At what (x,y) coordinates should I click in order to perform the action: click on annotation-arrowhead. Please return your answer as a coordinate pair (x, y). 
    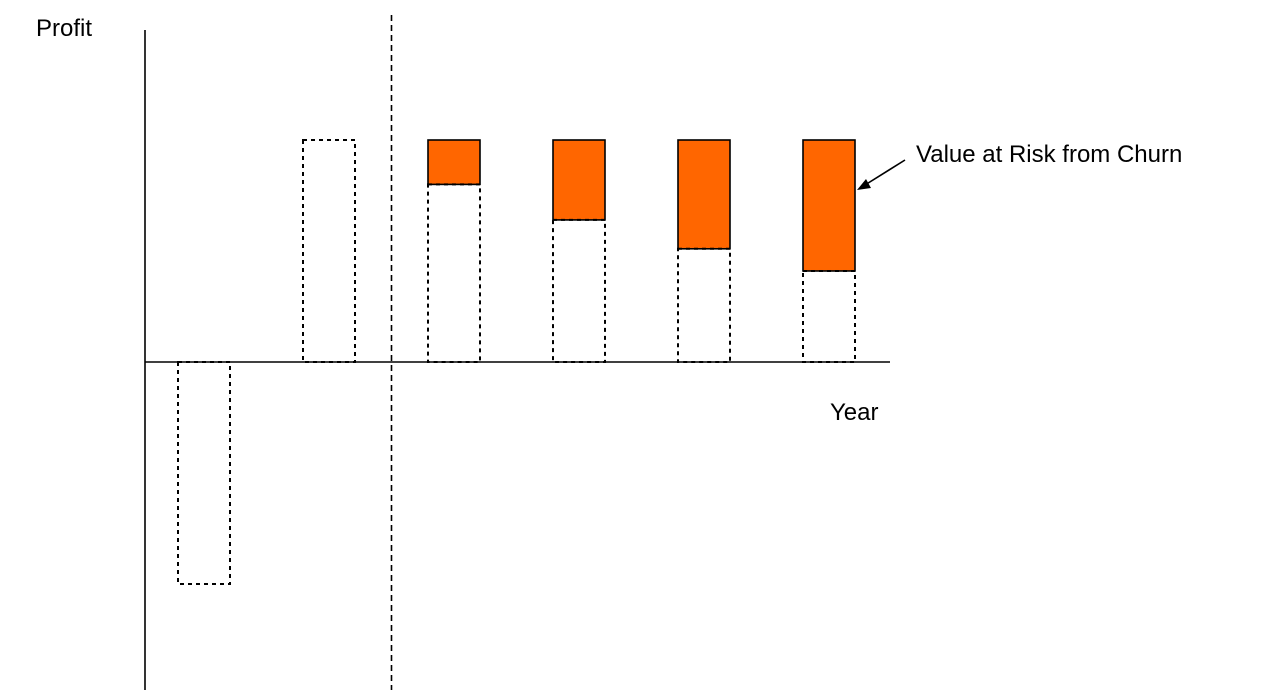
    Looking at the image, I should click on (864, 184).